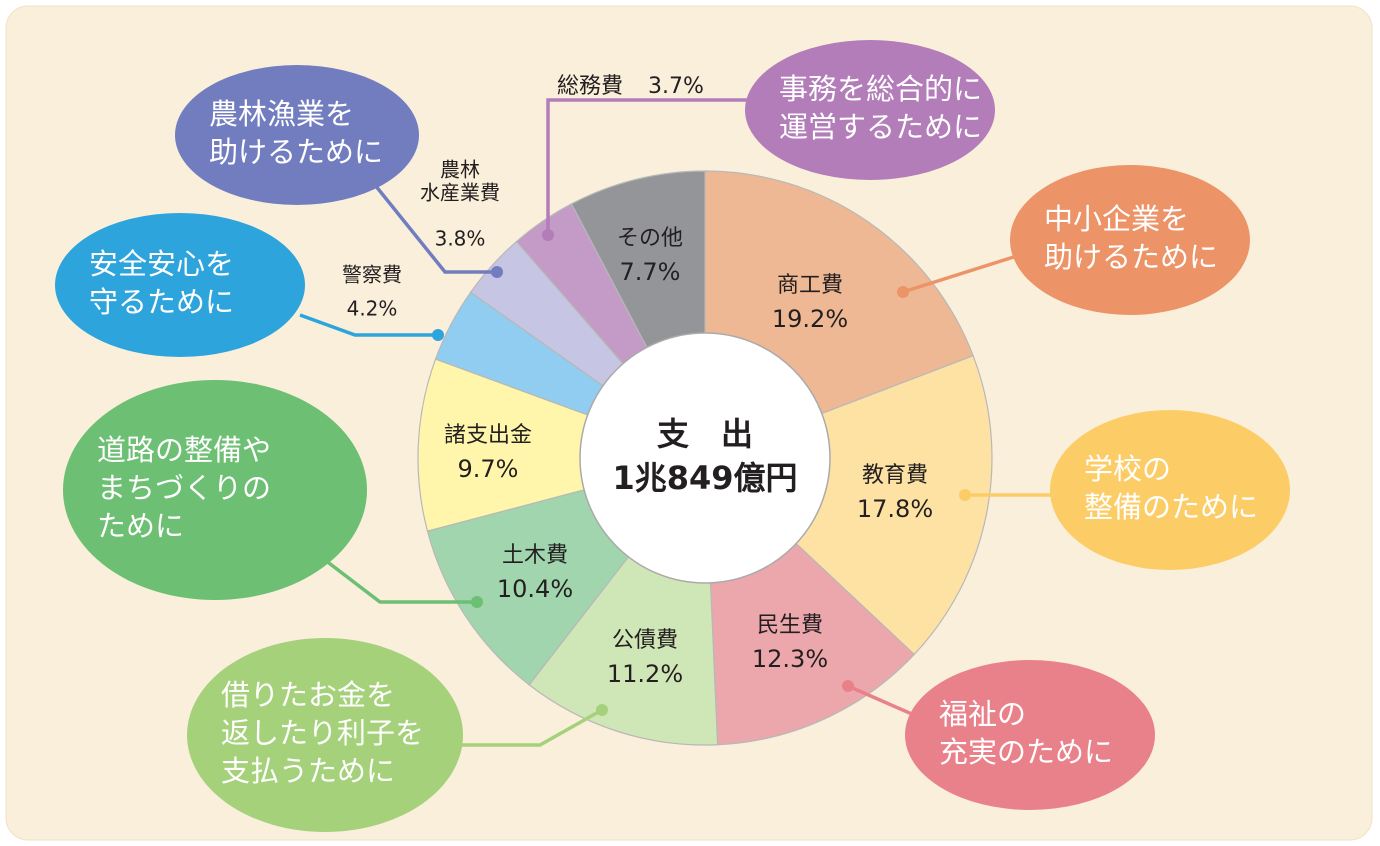 This screenshot has height=846, width=1380. What do you see at coordinates (1127, 469) in the screenshot?
I see `callout-text: 学校の` at bounding box center [1127, 469].